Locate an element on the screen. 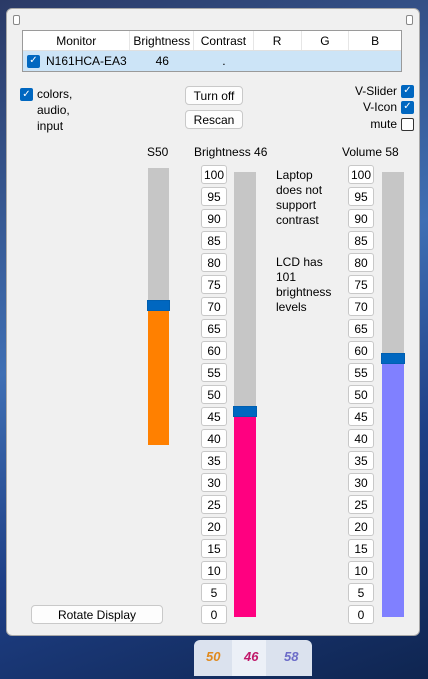  mute-label: mute is located at coordinates (383, 124).